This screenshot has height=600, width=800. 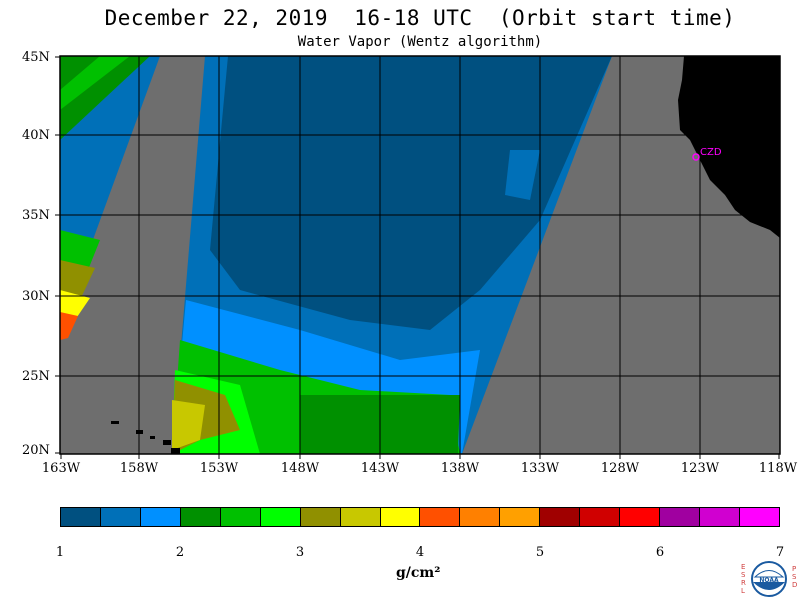 I want to click on lat-label-40n: 40N, so click(x=36, y=135).